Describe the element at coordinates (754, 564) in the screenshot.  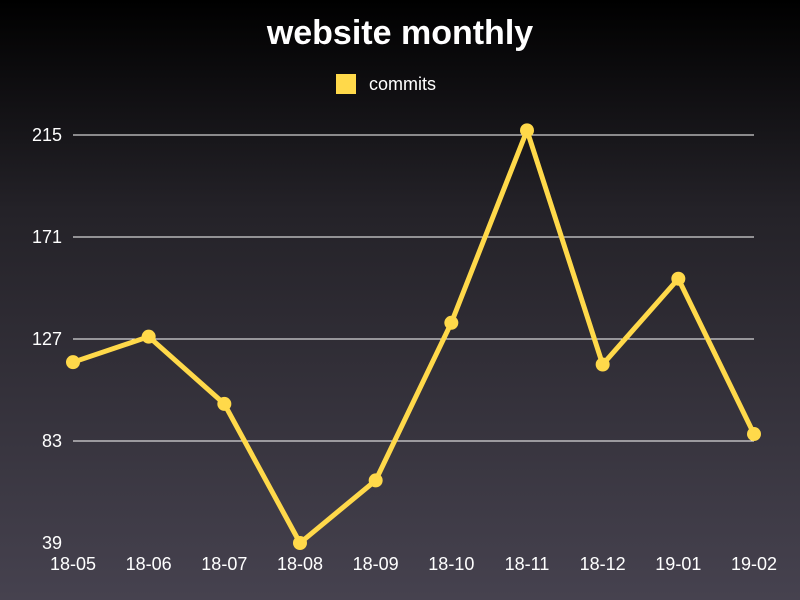
I see `x-tick-label: 19-02` at that location.